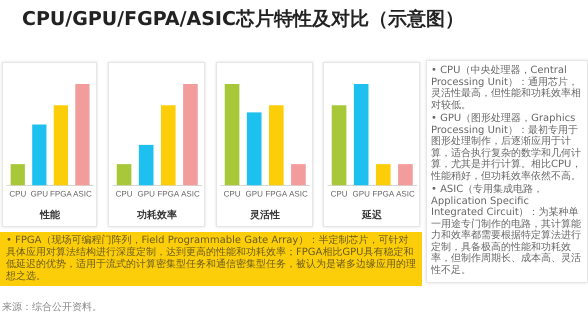 The width and height of the screenshot is (588, 328). What do you see at coordinates (506, 230) in the screenshot?
I see `text: • ASIC（专用集成电路，Application Specific Integrated Circuit）：为某种单一用途专门制作的电路，其计算能力和效率都需要根据特定算法进行定制，具备极高的性能和功耗效率，但制作周期长、成本高、灵活性不足。` at bounding box center [506, 230].